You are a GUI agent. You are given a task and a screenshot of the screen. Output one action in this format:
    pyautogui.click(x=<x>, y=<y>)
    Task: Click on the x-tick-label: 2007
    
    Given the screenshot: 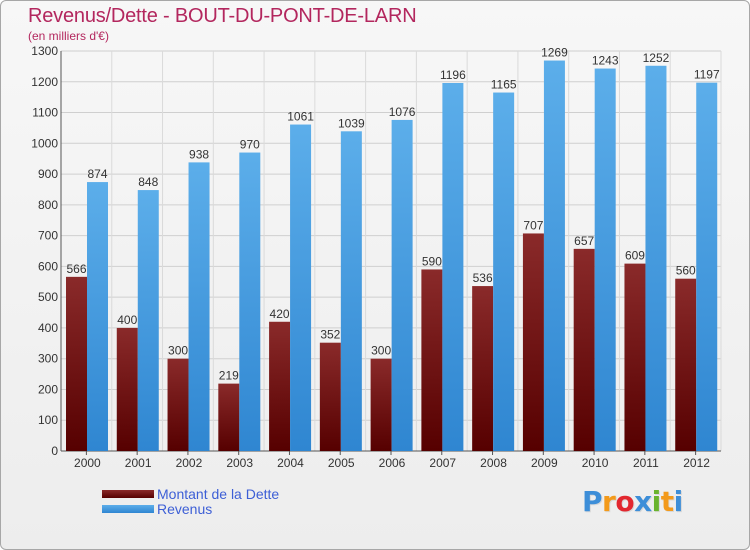 What is the action you would take?
    pyautogui.click(x=442, y=463)
    